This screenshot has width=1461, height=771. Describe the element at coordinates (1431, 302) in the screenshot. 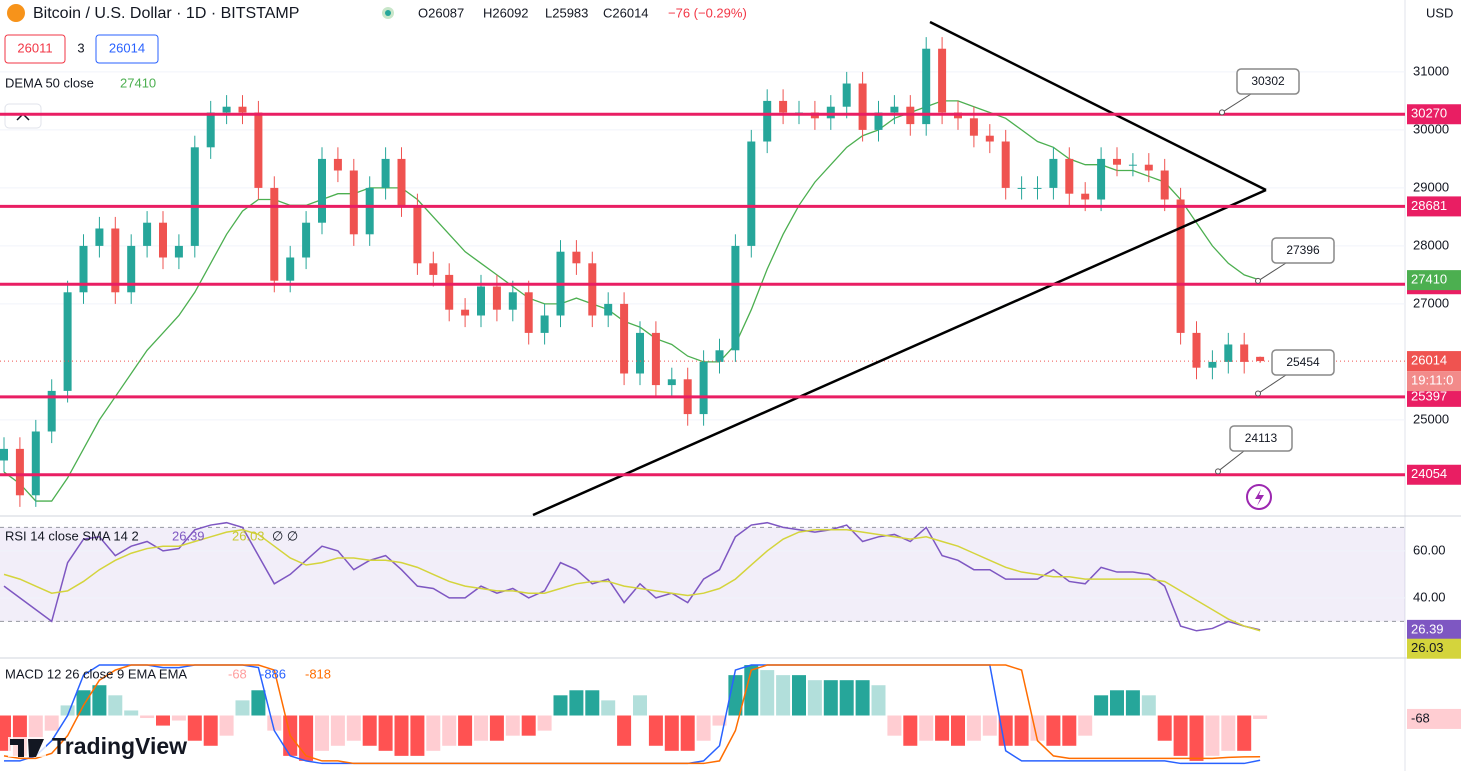

I see `y-tick-label: 27000` at that location.